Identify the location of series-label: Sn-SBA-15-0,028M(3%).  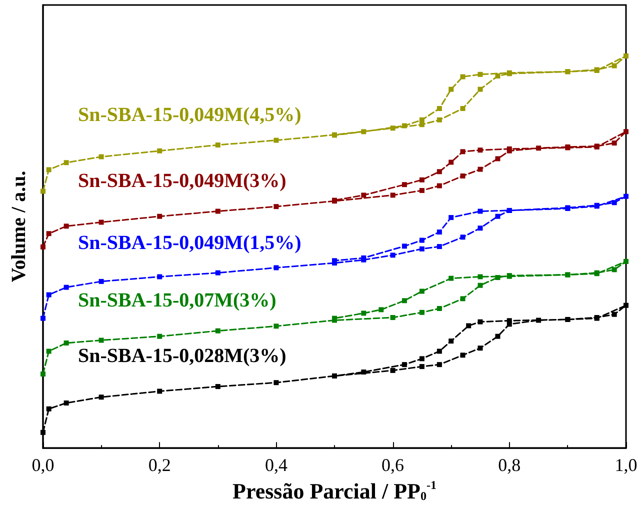
(182, 355).